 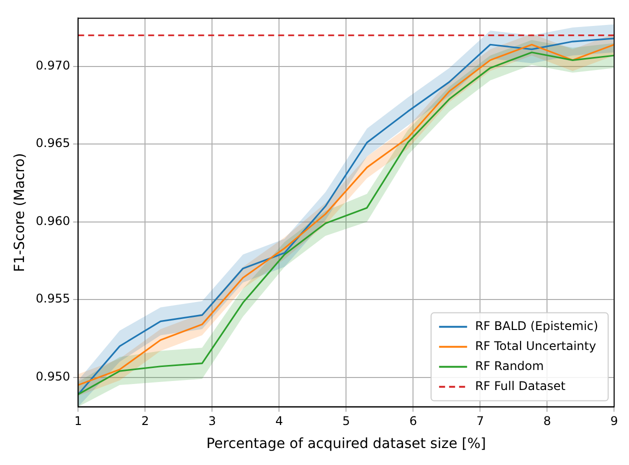 What do you see at coordinates (53, 376) in the screenshot?
I see `y-tick-label: 0.950` at bounding box center [53, 376].